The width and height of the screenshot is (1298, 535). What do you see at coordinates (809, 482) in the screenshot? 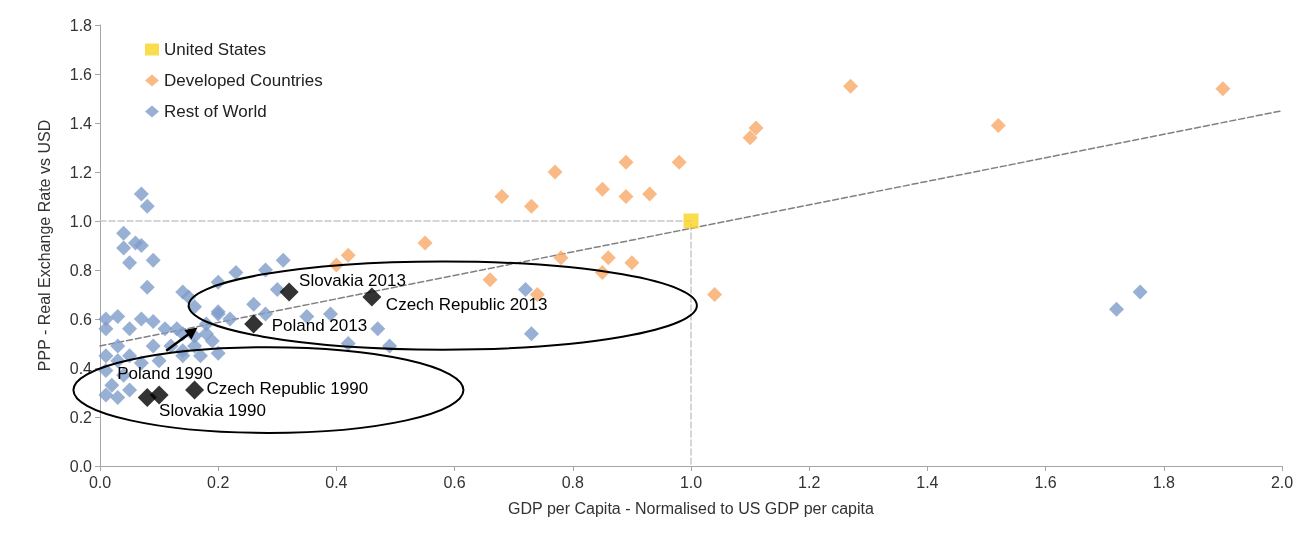
I see `x-tick-label: 1.2` at bounding box center [809, 482].